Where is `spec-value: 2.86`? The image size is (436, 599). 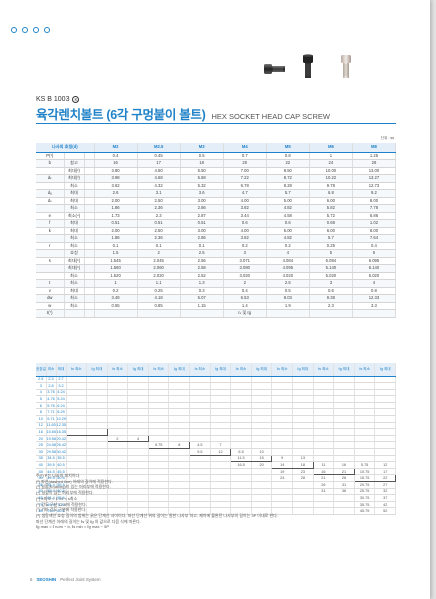
spec-value: 2.86 is located at coordinates (202, 208).